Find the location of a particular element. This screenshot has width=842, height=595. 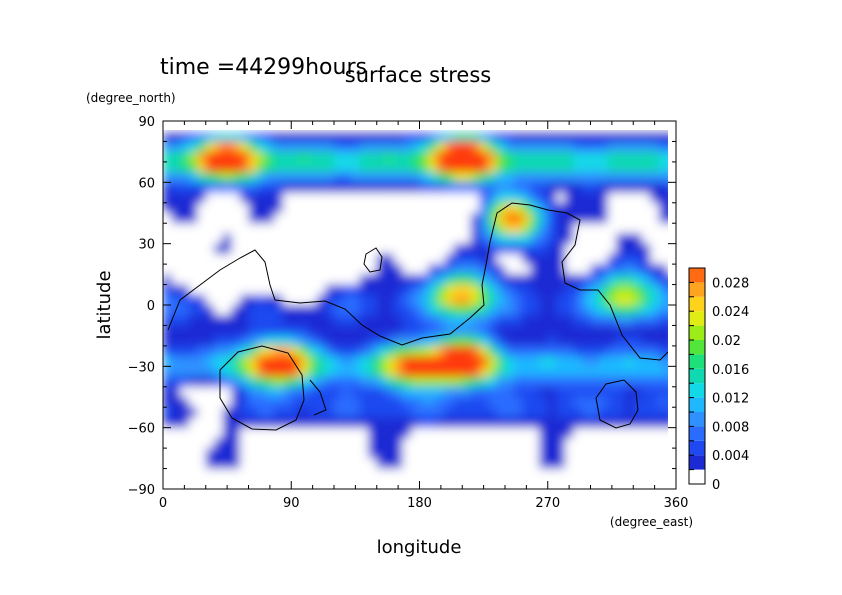

colorbar-swatch is located at coordinates (697, 462).